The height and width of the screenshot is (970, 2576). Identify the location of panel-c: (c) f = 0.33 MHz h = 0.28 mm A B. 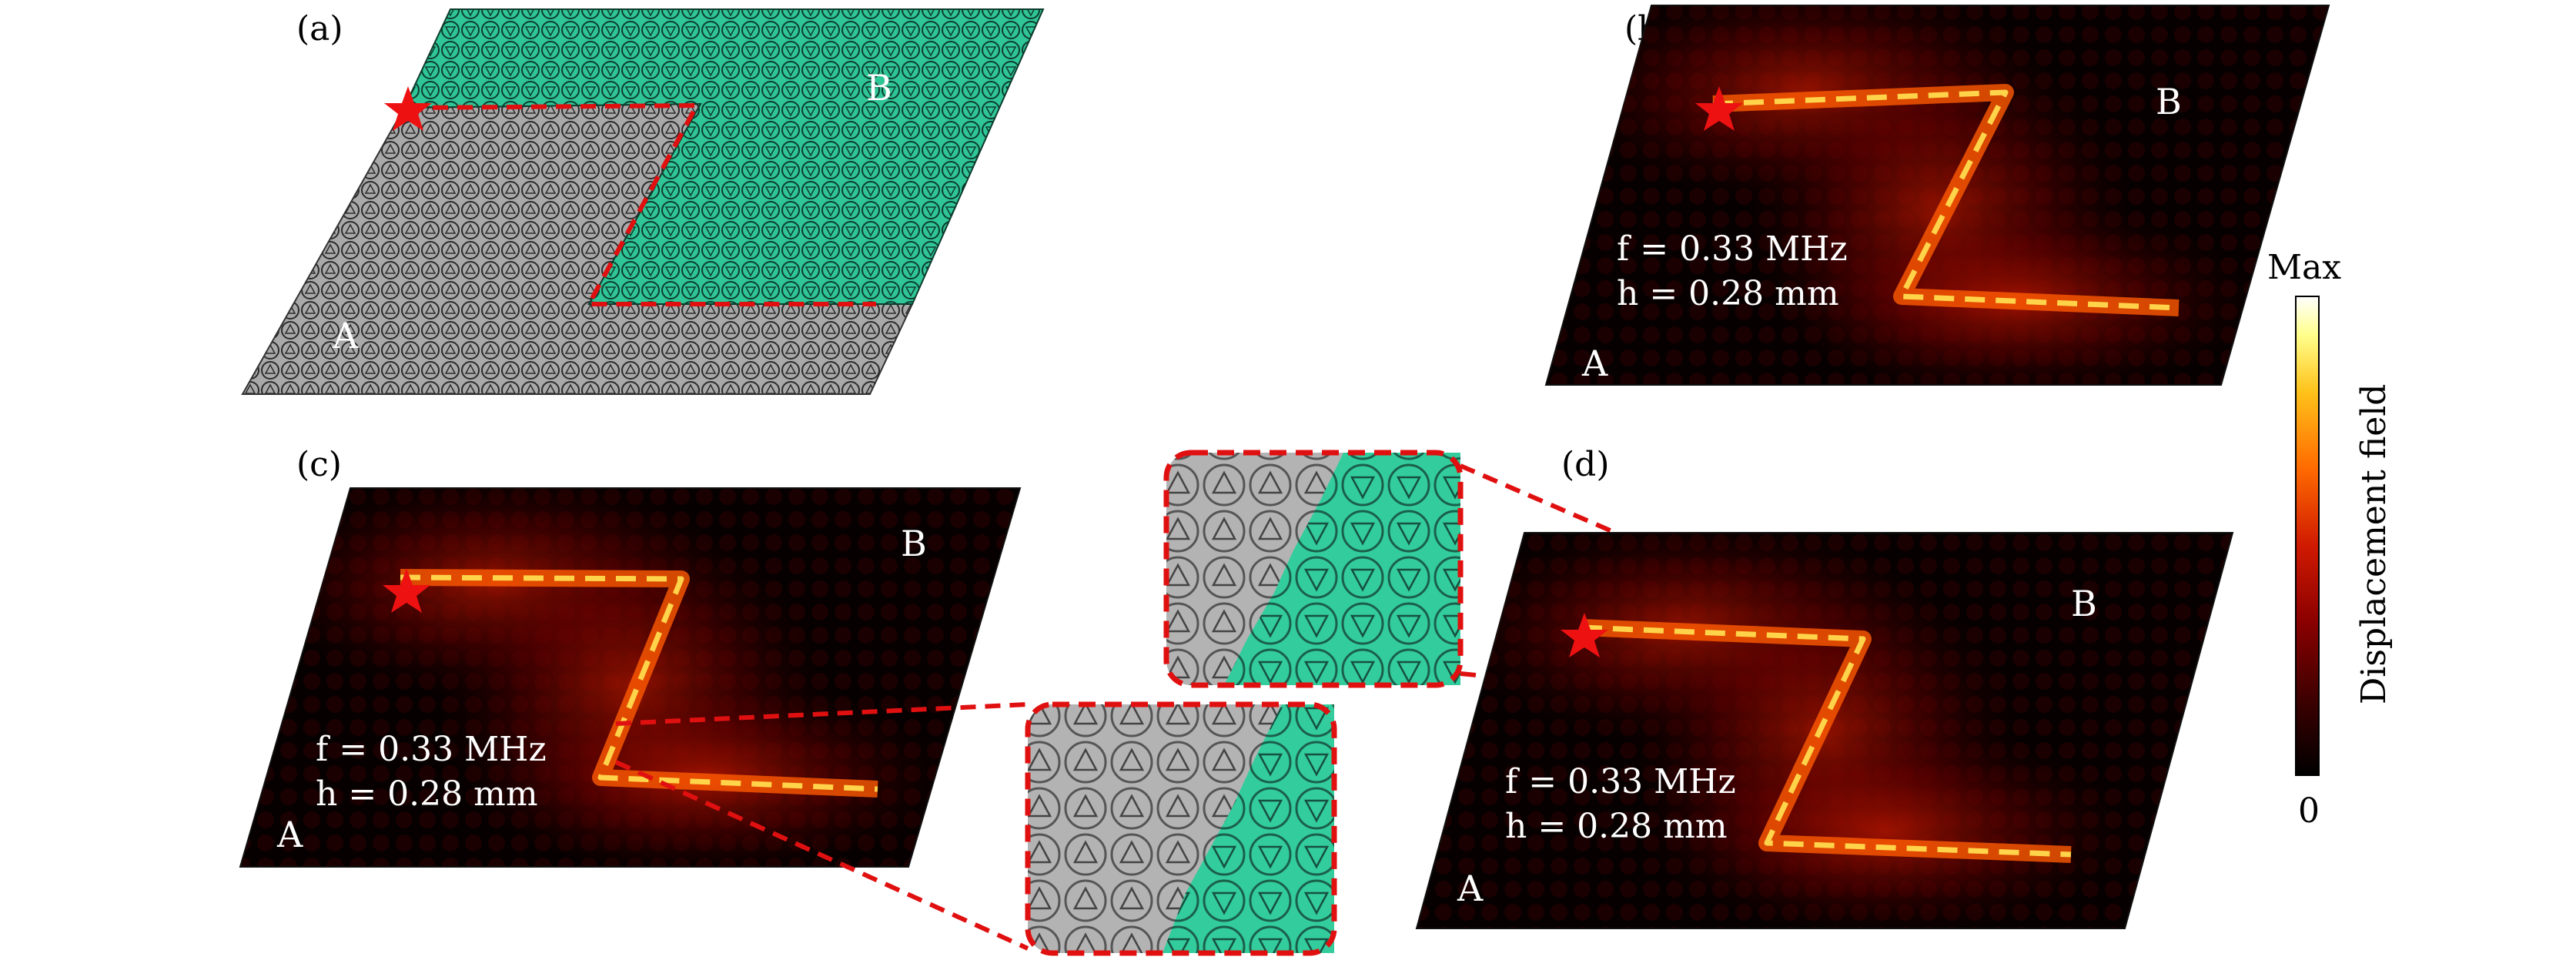
(630, 657).